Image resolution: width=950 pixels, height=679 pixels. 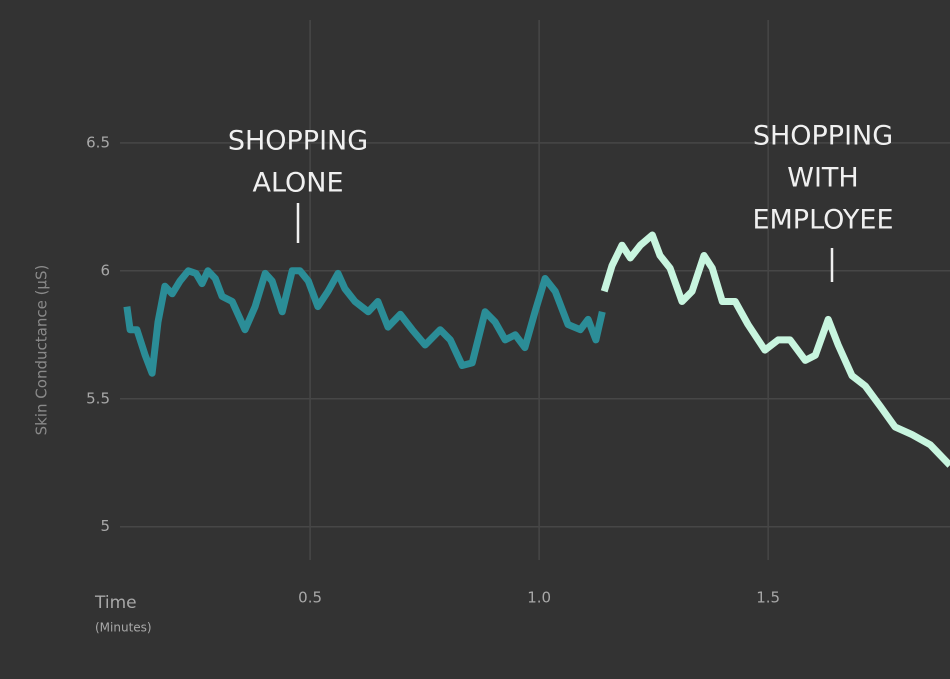 I want to click on annotation-text: WITH, so click(x=822, y=178).